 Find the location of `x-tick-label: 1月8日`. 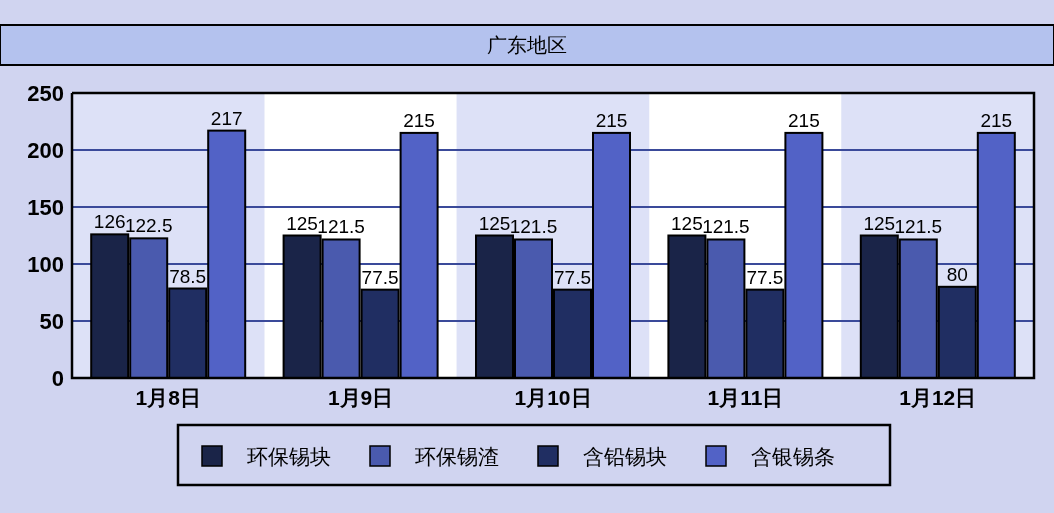

x-tick-label: 1月8日 is located at coordinates (168, 397).